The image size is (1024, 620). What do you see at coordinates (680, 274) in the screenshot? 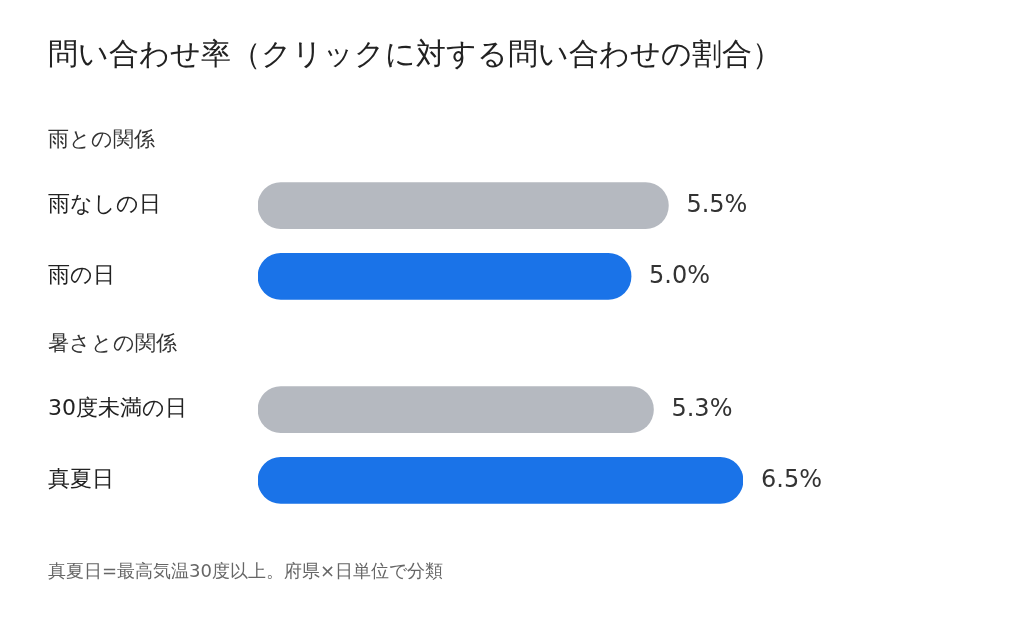
I see `data-label: 5.0%` at bounding box center [680, 274].